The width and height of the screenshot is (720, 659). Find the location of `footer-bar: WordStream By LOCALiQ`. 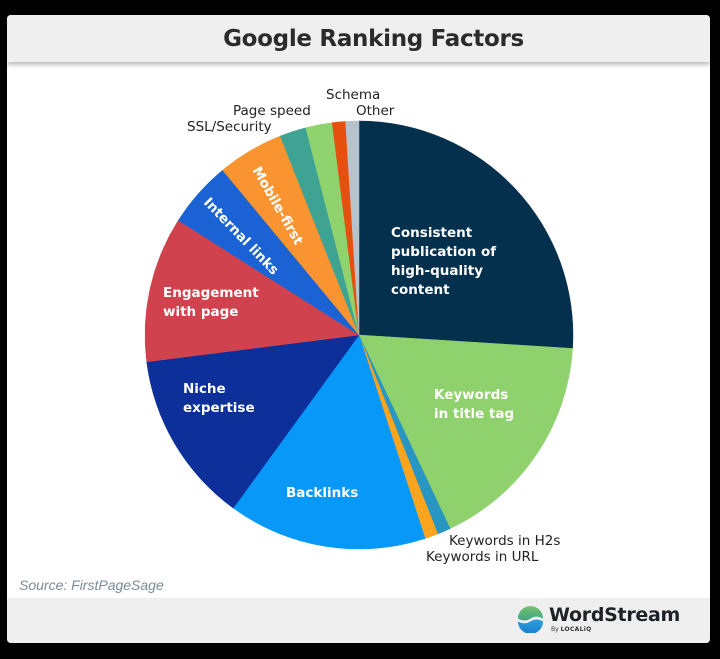

footer-bar: WordStream By LOCALiQ is located at coordinates (358, 620).